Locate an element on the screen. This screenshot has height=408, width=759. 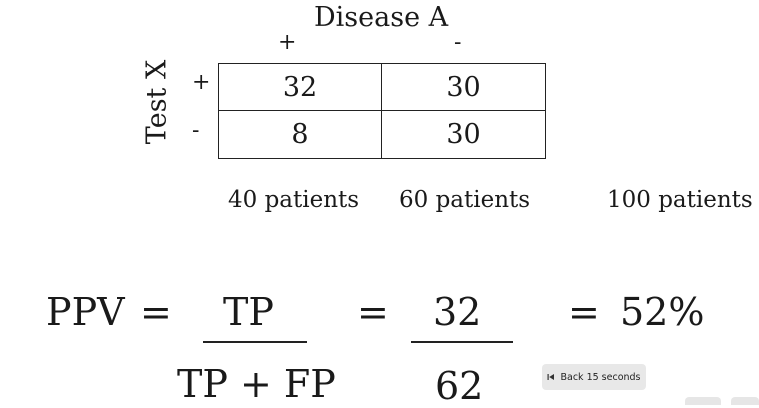
formula-equals-2: = is located at coordinates (373, 312).